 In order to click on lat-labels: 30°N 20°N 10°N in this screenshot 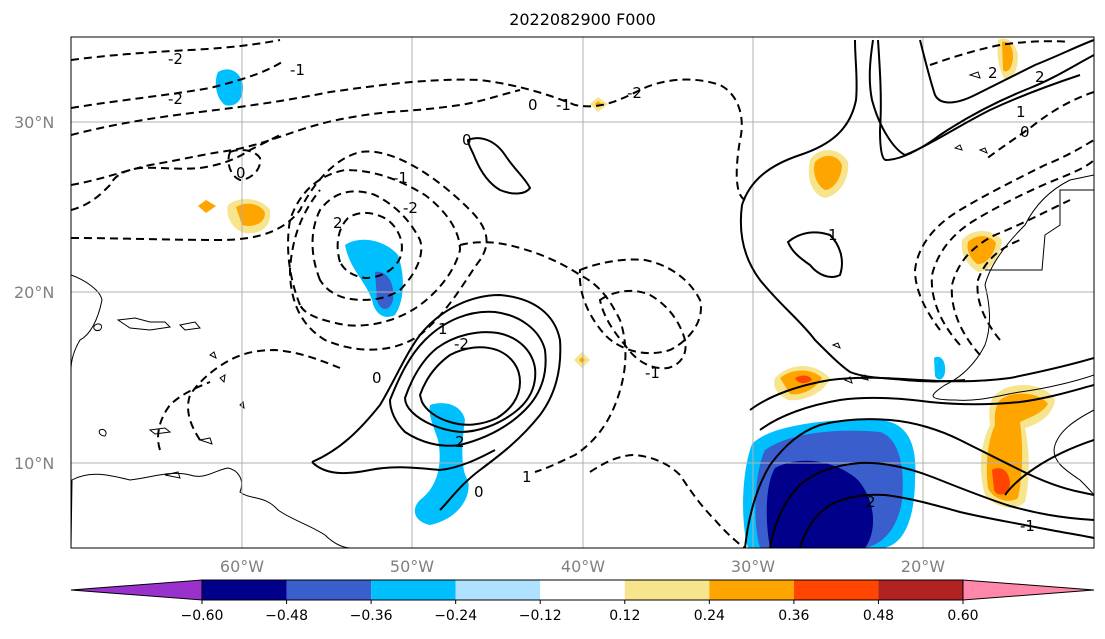, I will do `click(34, 293)`.